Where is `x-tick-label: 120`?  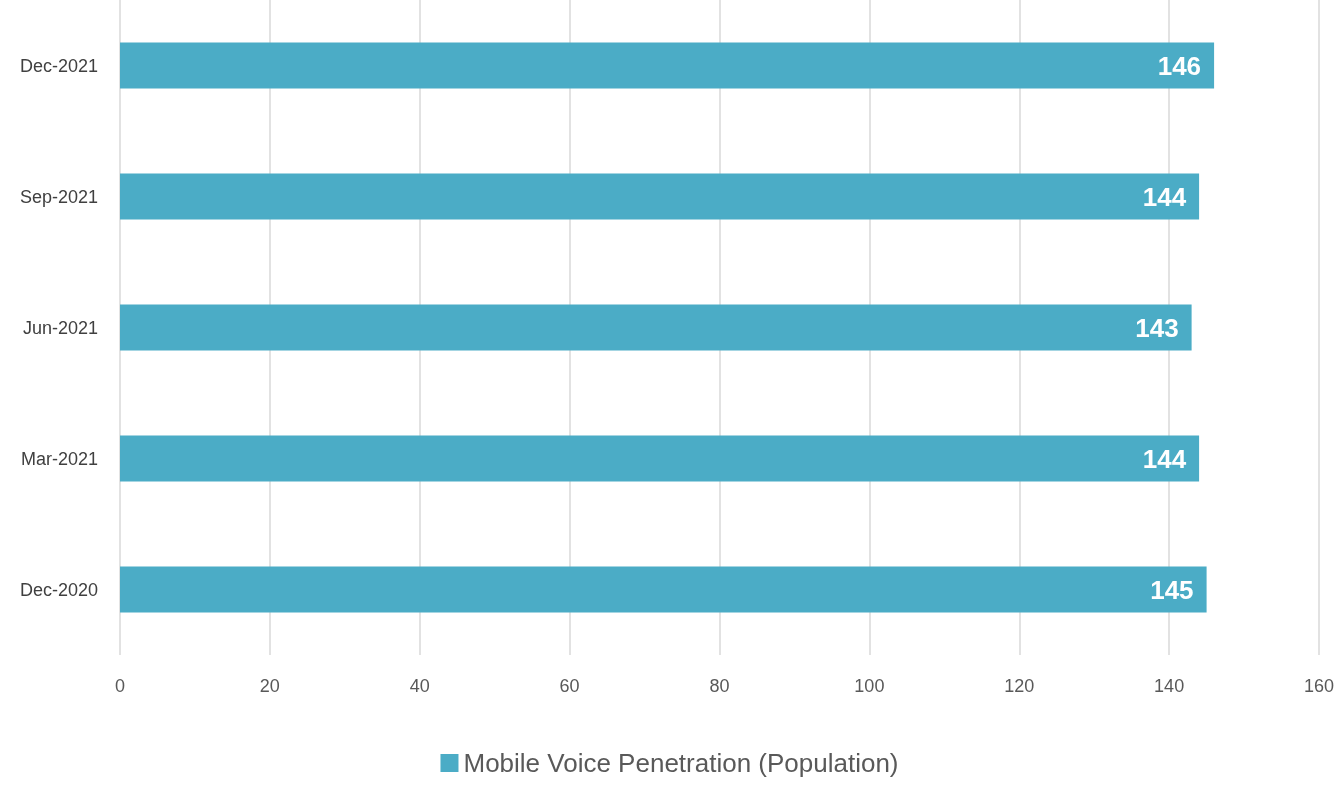
x-tick-label: 120 is located at coordinates (1019, 686).